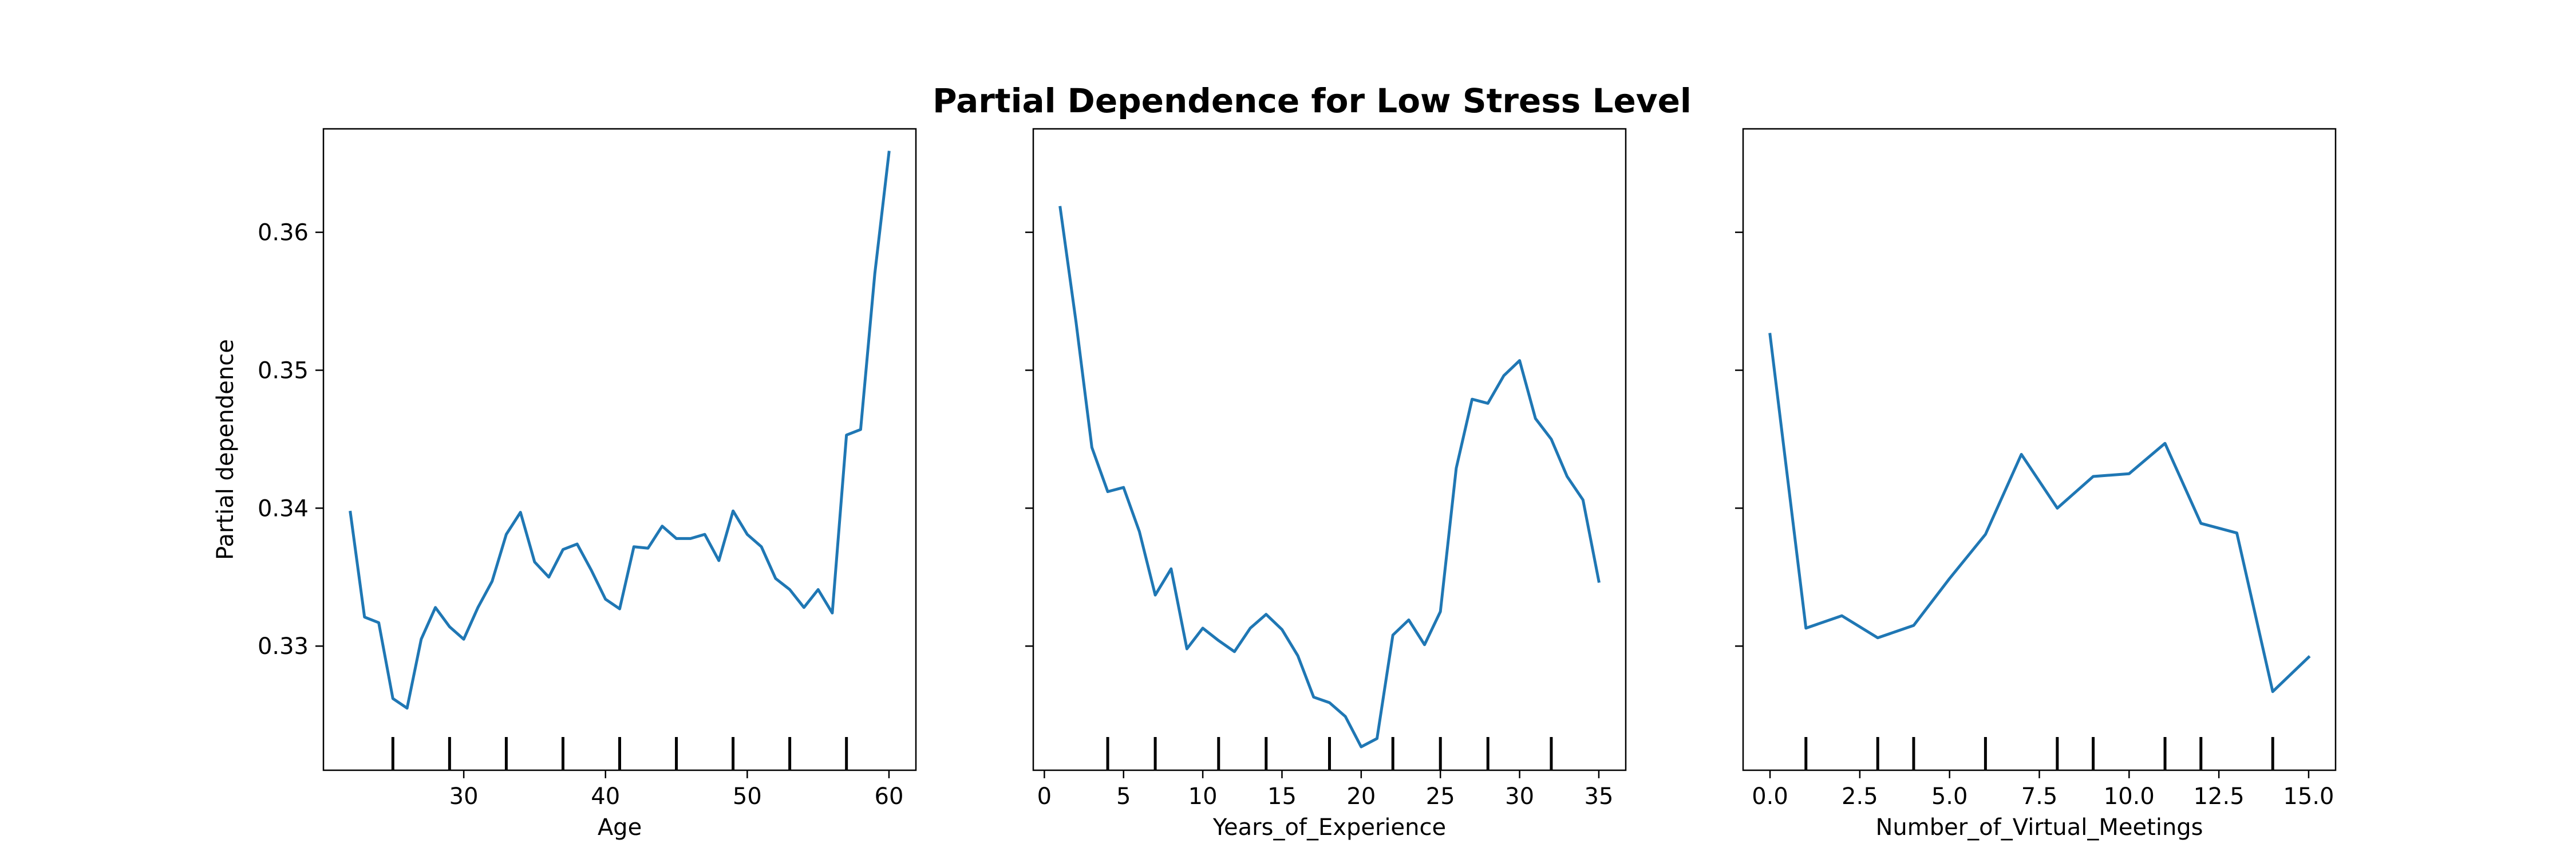 This screenshot has width=2576, height=859. What do you see at coordinates (283, 233) in the screenshot?
I see `y-tick-label: 0.36` at bounding box center [283, 233].